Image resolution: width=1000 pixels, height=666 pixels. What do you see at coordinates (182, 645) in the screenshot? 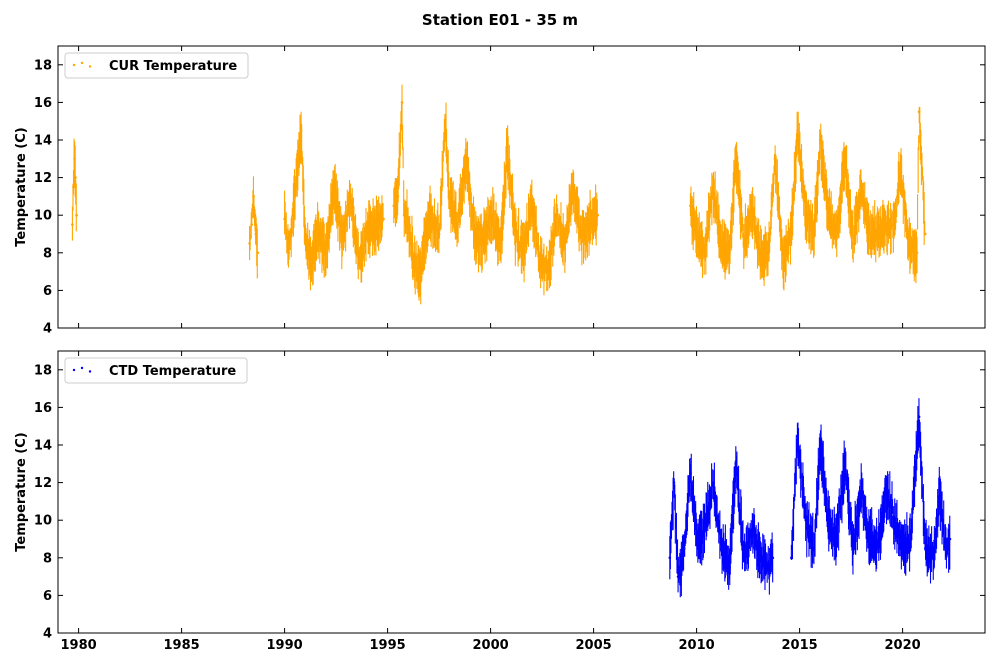
I see `x-tick-label: 1985` at bounding box center [182, 645].